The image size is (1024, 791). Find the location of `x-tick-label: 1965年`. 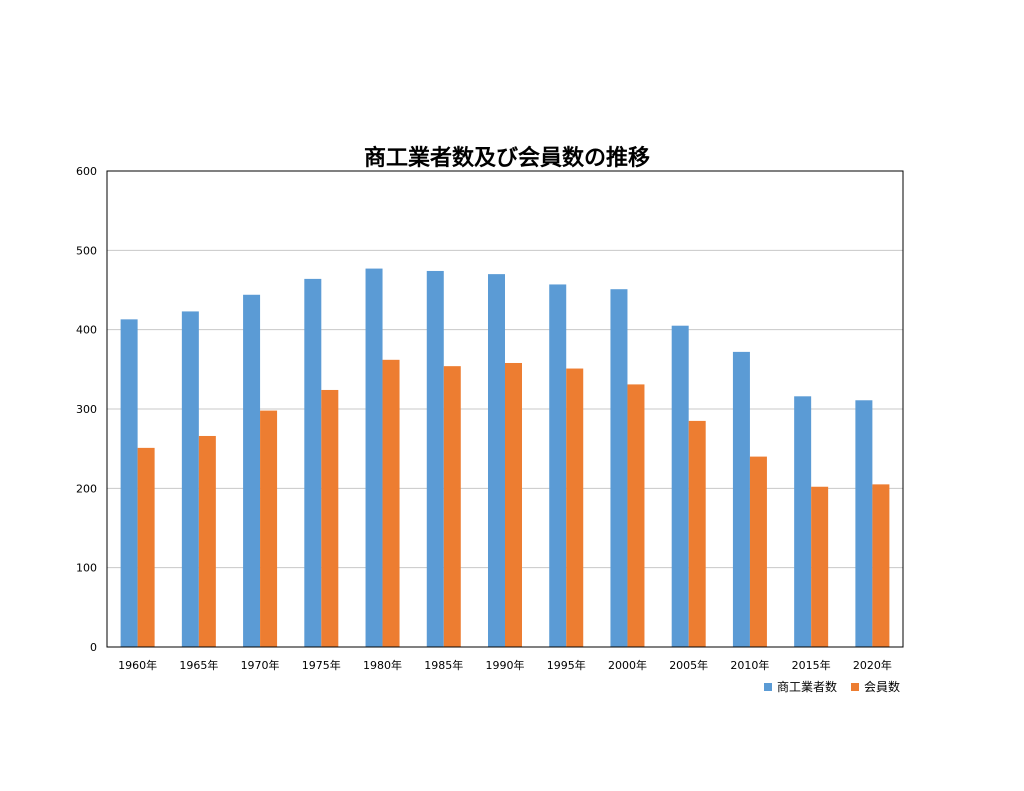

x-tick-label: 1965年 is located at coordinates (198, 665).